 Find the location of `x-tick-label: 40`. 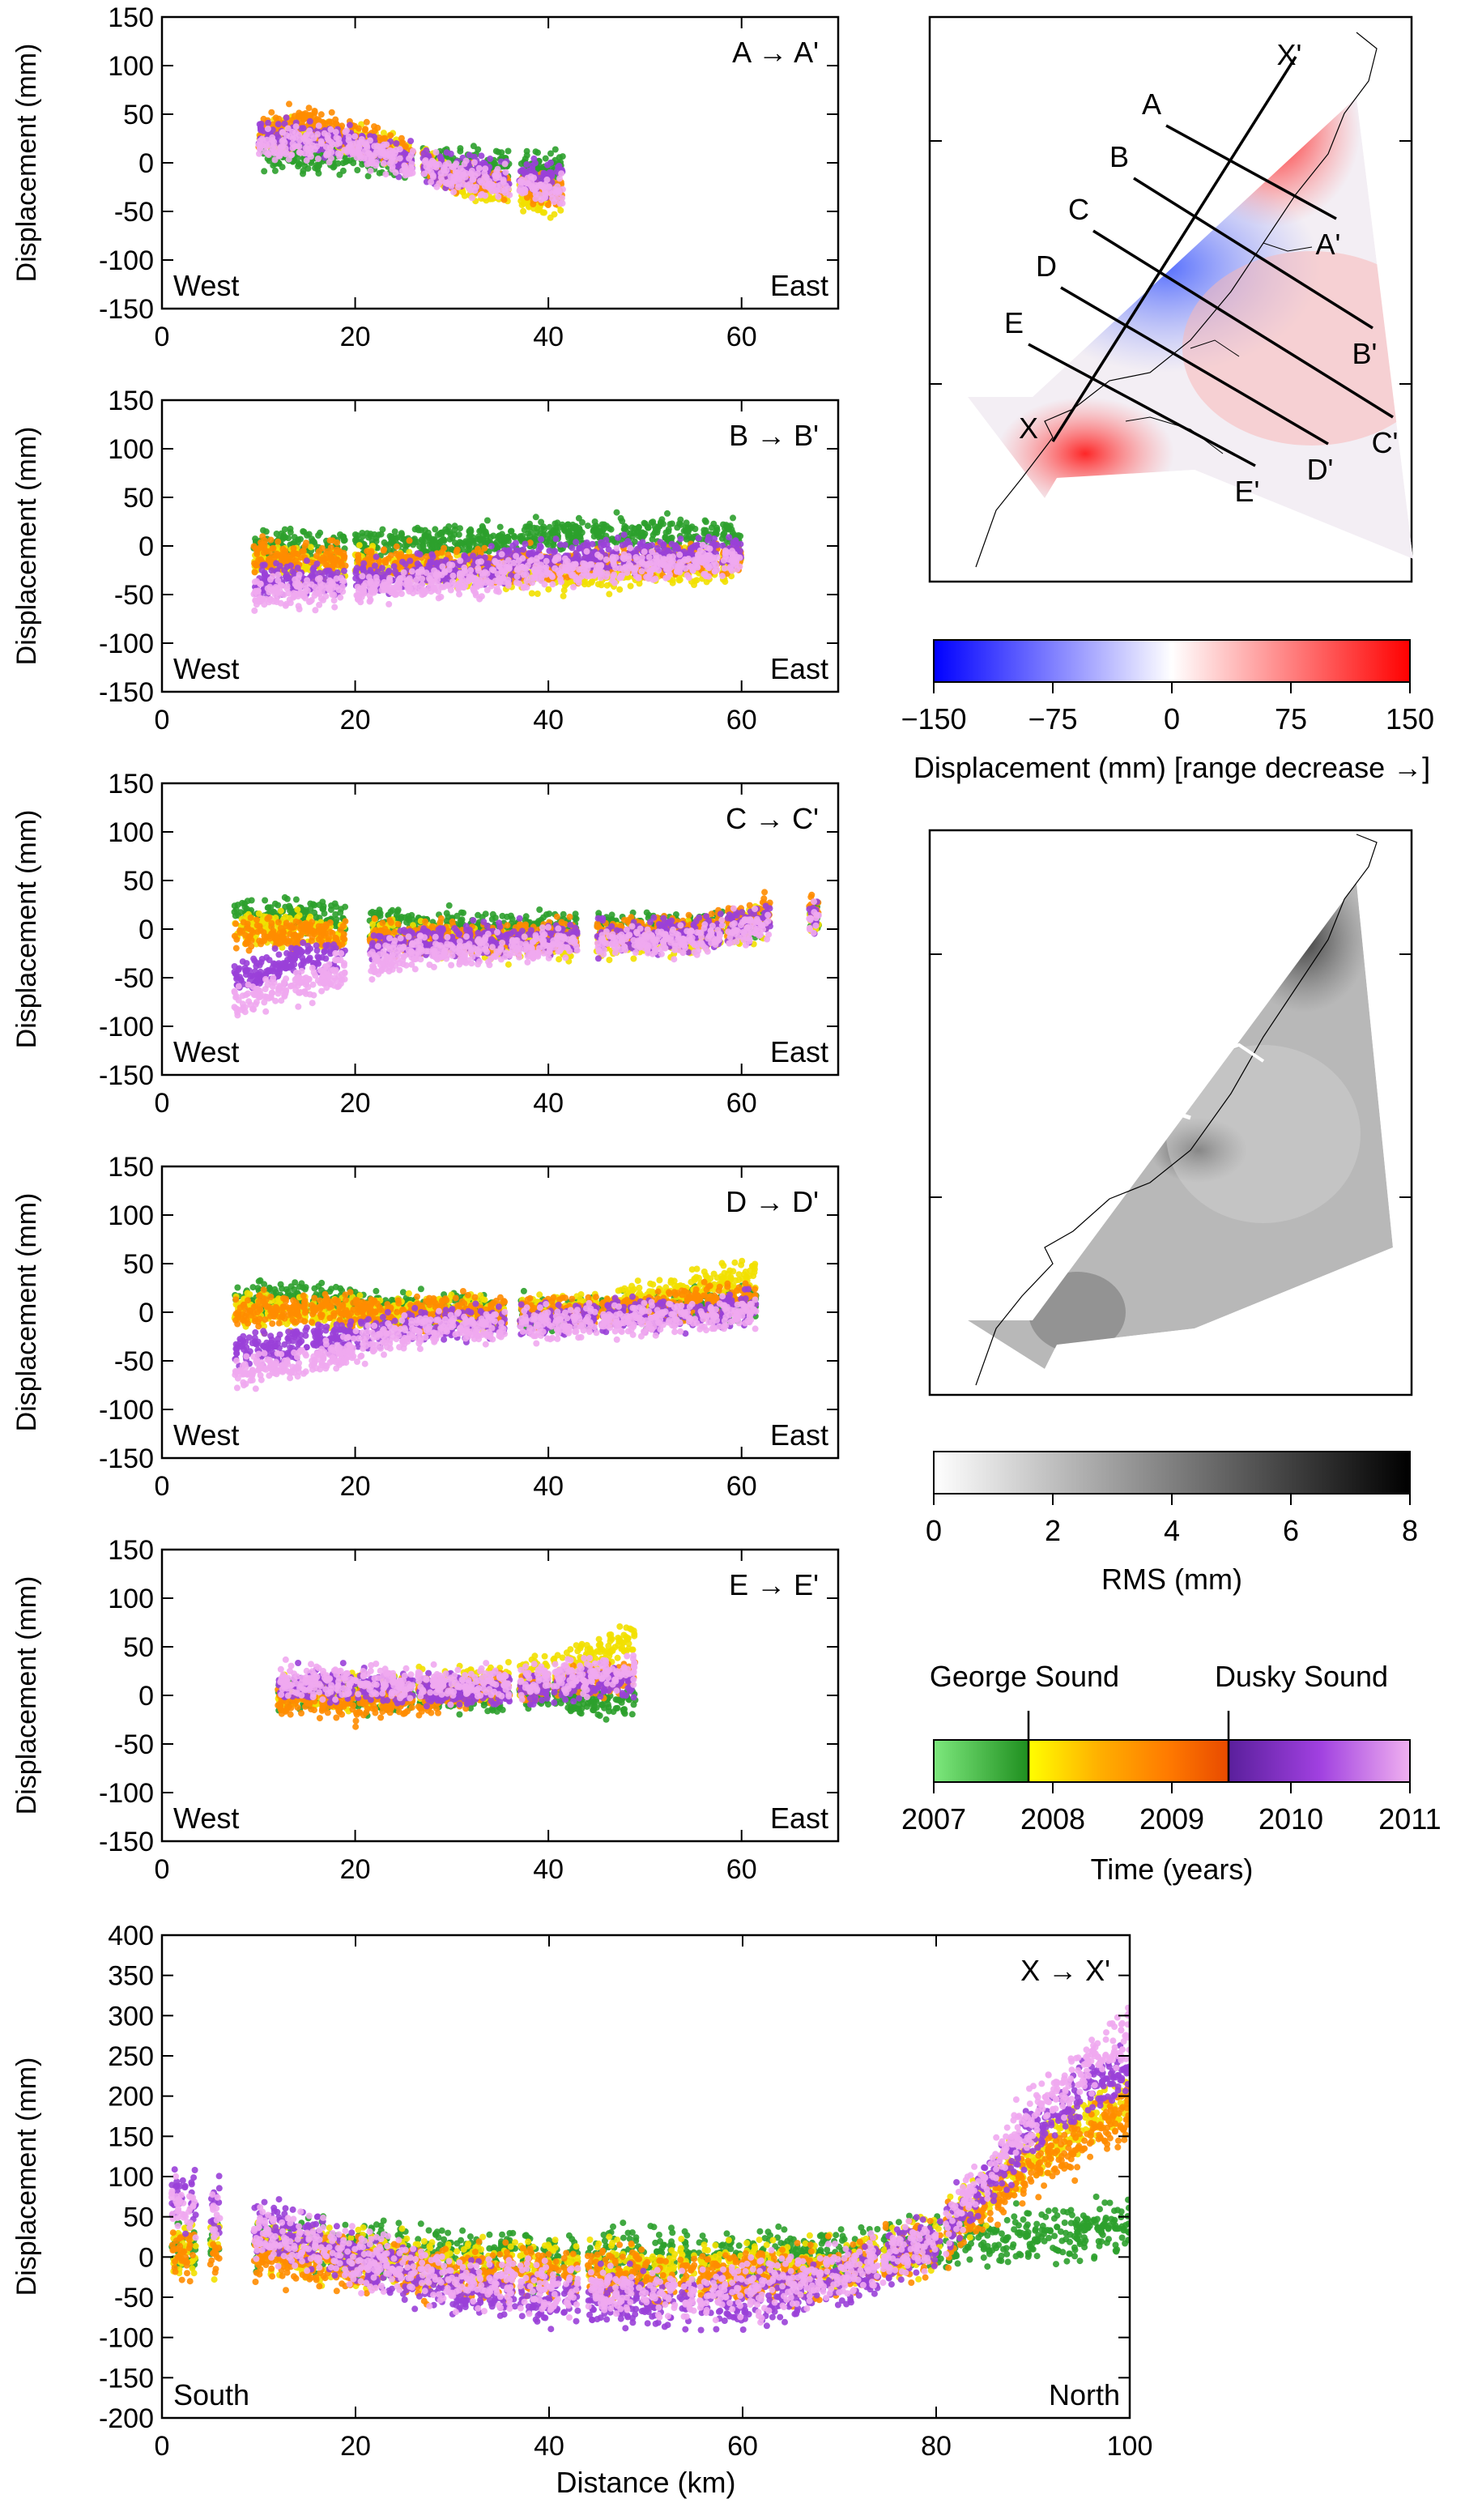

x-tick-label: 40 is located at coordinates (548, 337).